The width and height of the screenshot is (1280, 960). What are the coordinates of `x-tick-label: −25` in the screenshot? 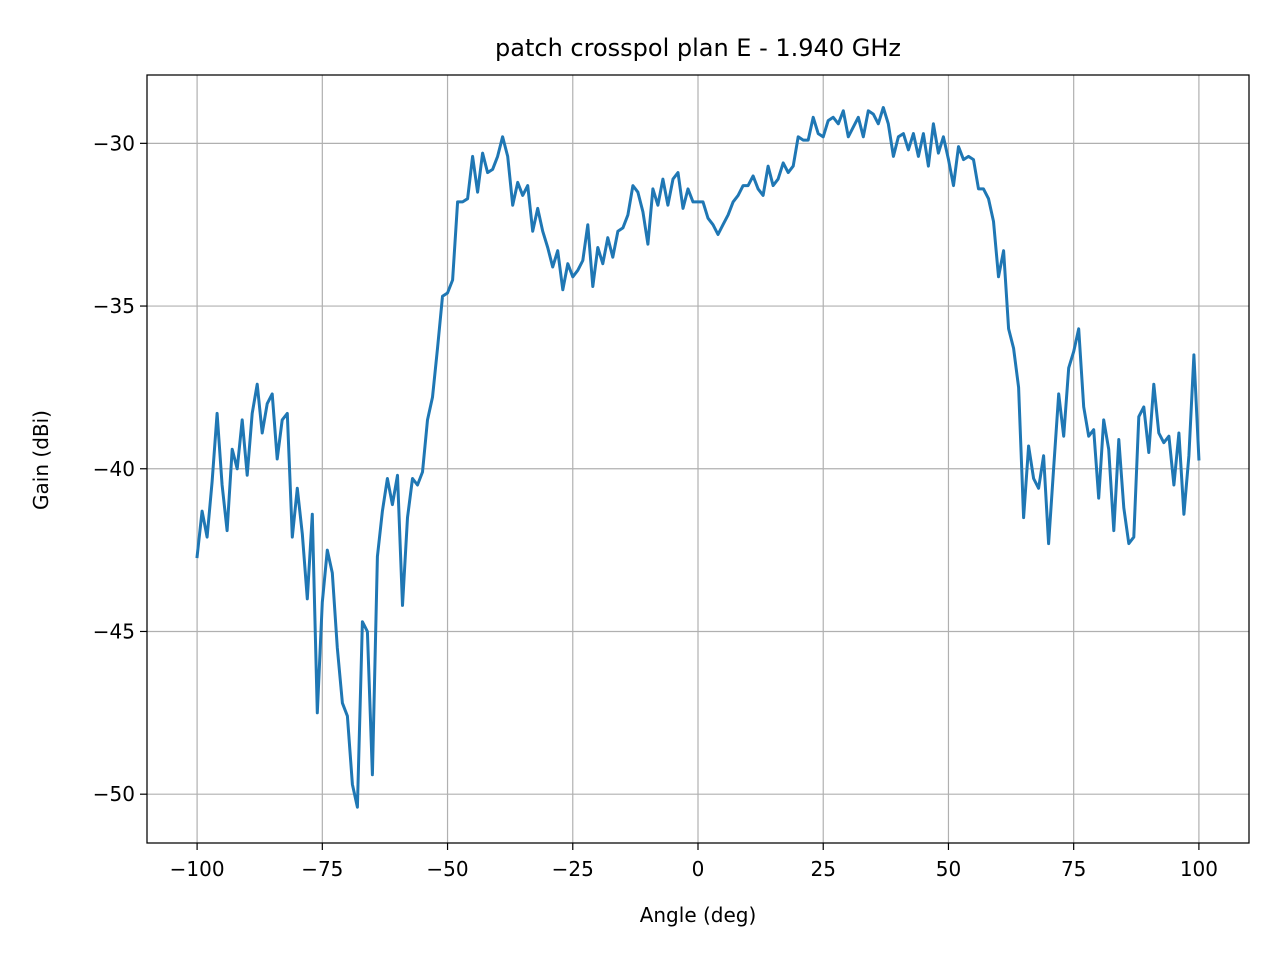 It's located at (573, 869).